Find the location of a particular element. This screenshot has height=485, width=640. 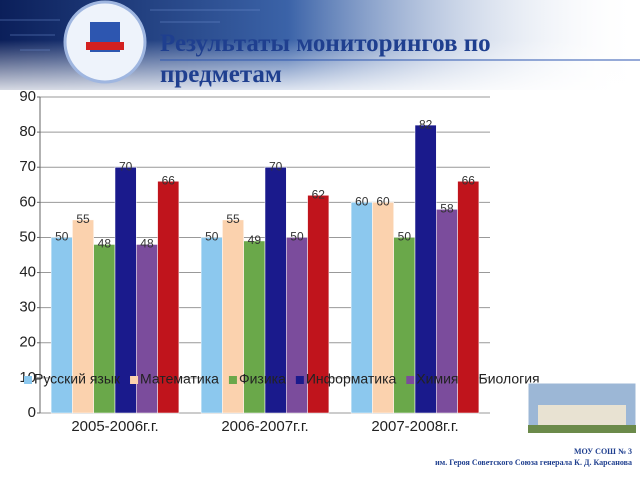

y-tick-label: 70 is located at coordinates (27, 166).